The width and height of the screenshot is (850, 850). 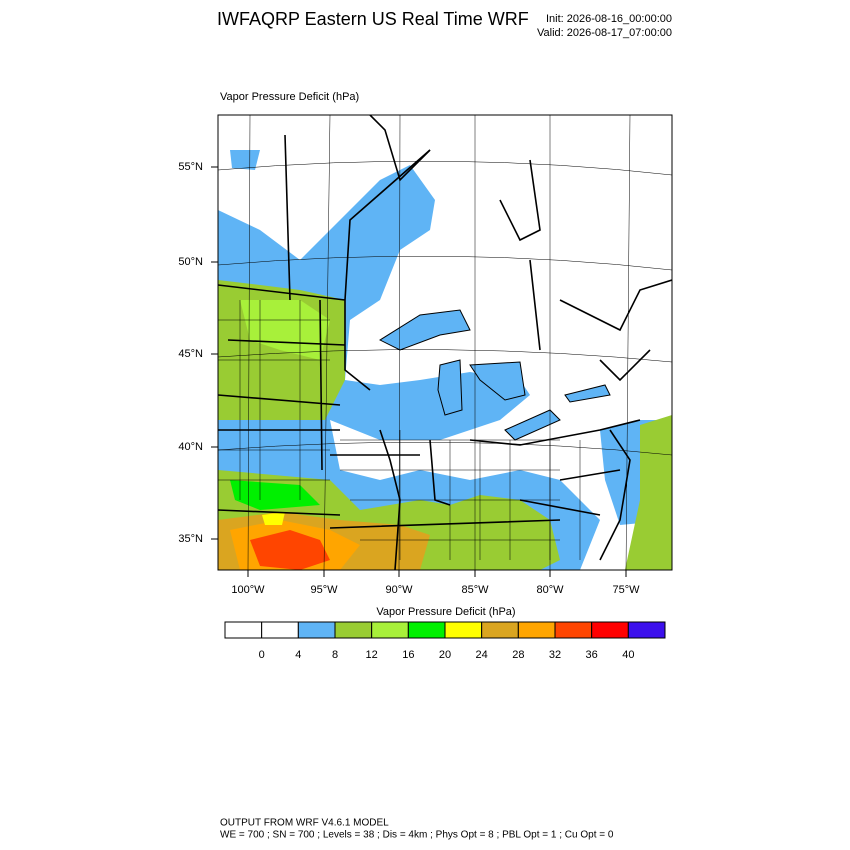 What do you see at coordinates (482, 655) in the screenshot?
I see `colorbar-label: 24` at bounding box center [482, 655].